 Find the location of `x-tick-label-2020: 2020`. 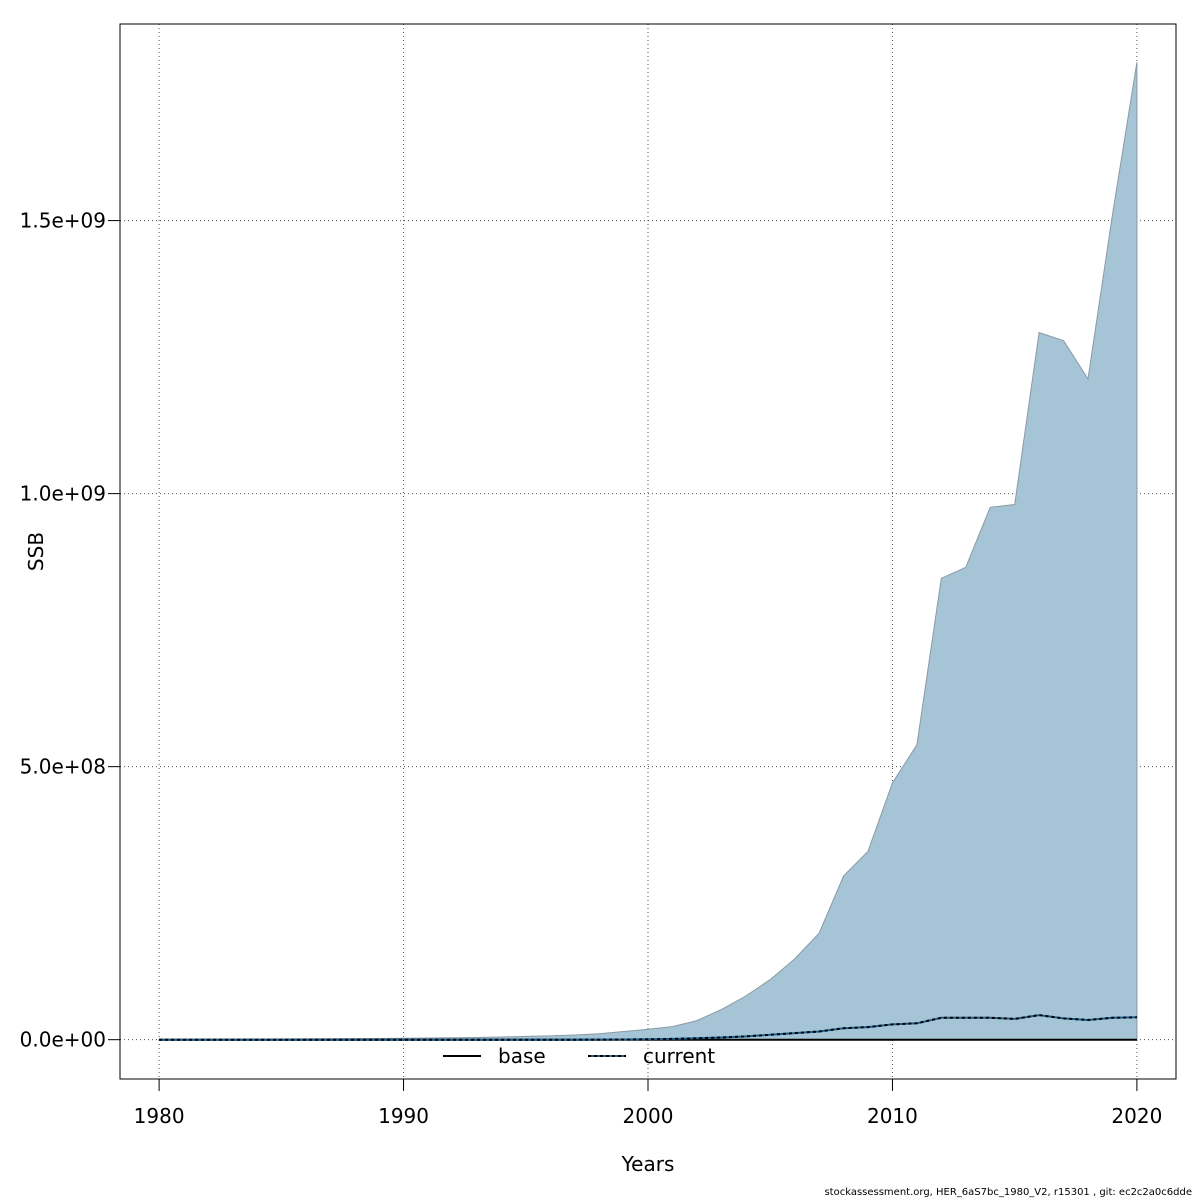

x-tick-label-2020: 2020 is located at coordinates (1136, 1116).